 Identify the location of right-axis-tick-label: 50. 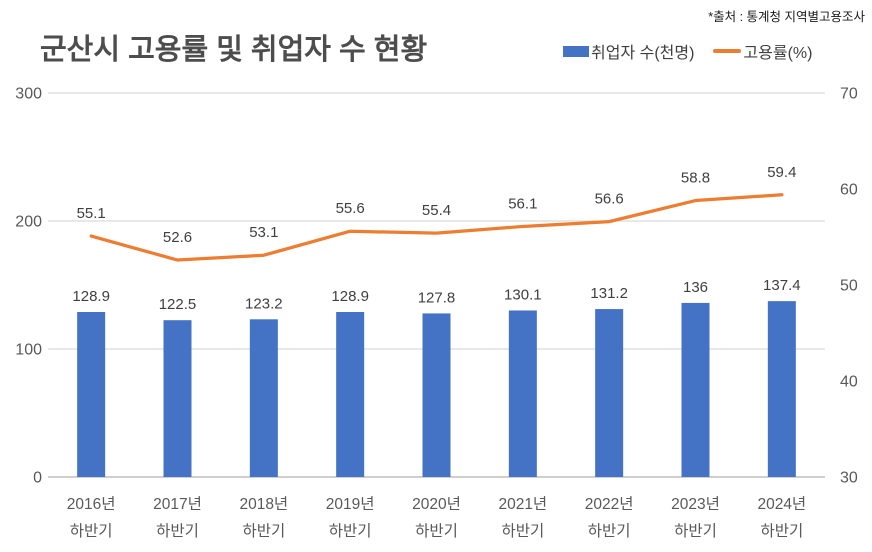
(849, 286).